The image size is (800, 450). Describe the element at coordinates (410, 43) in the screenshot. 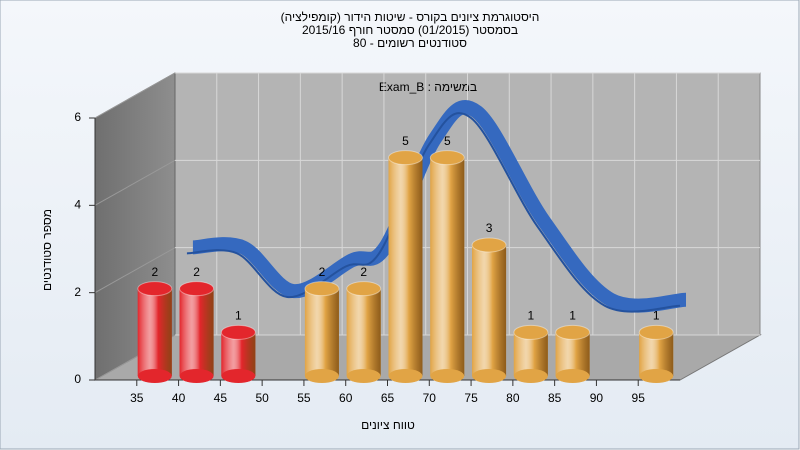

I see `chart-title: סטודנטים רשומים - 80` at that location.